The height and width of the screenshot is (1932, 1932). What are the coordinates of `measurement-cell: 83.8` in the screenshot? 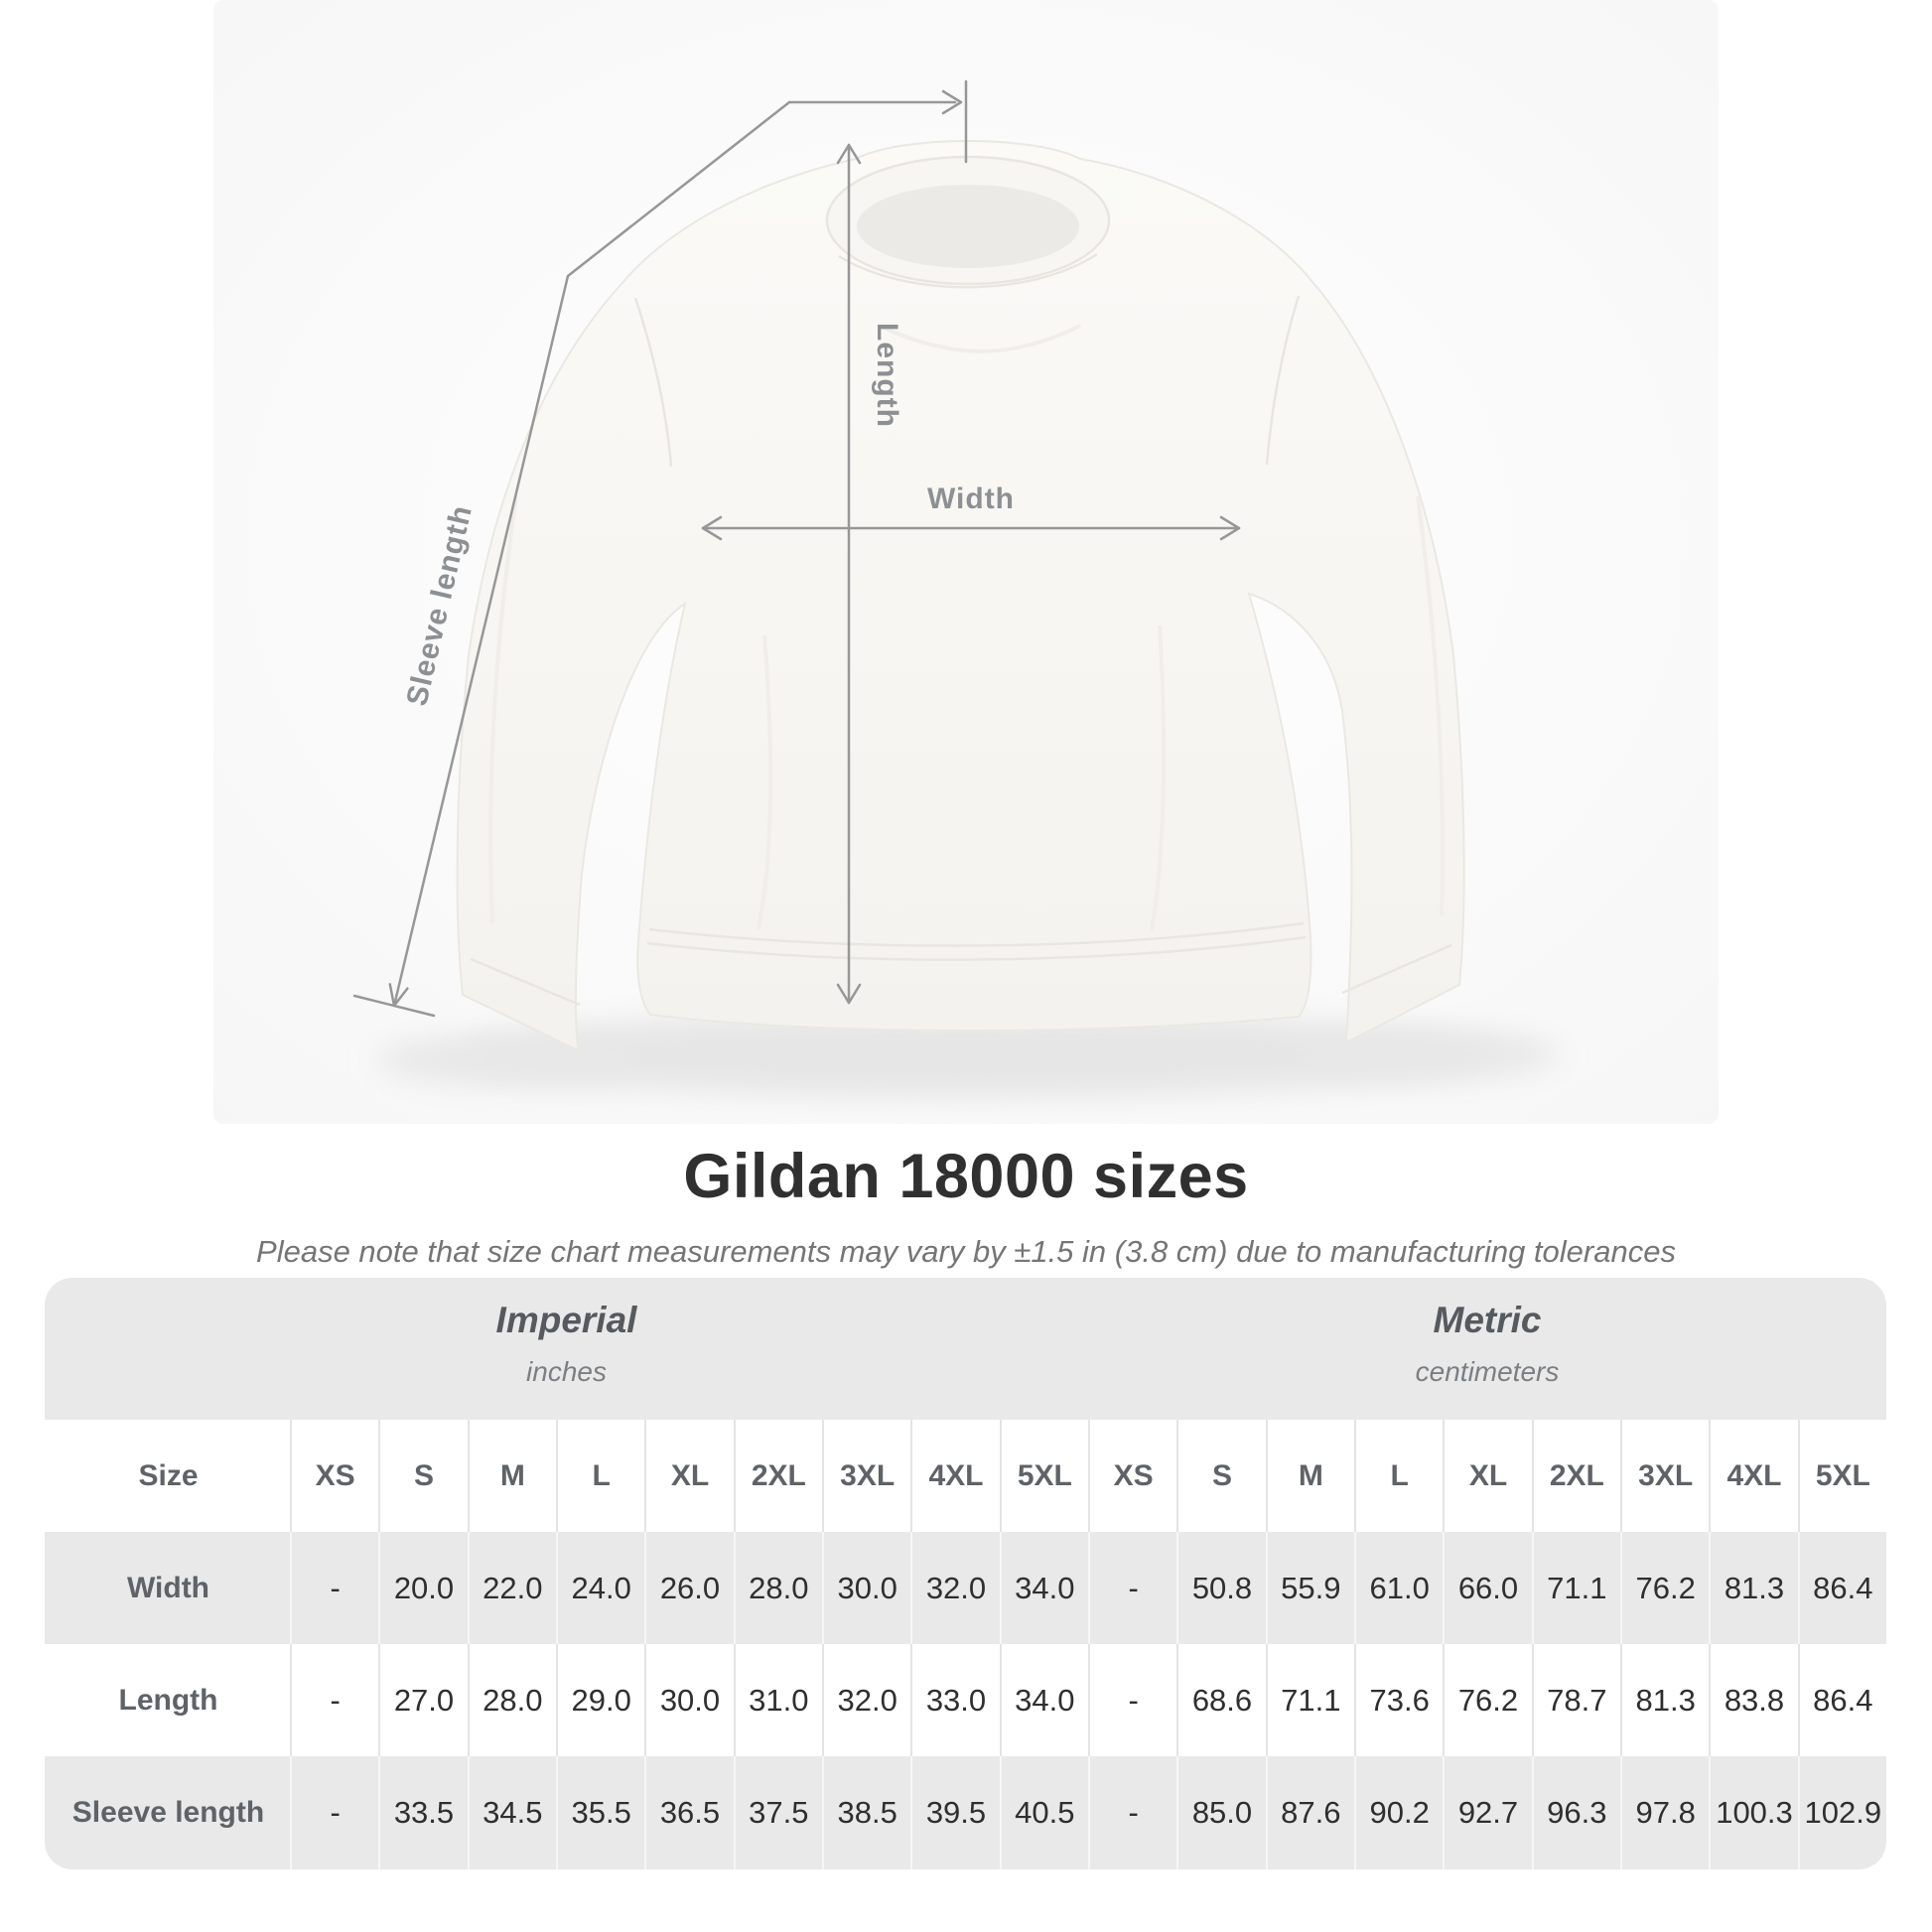 It's located at (1754, 1700).